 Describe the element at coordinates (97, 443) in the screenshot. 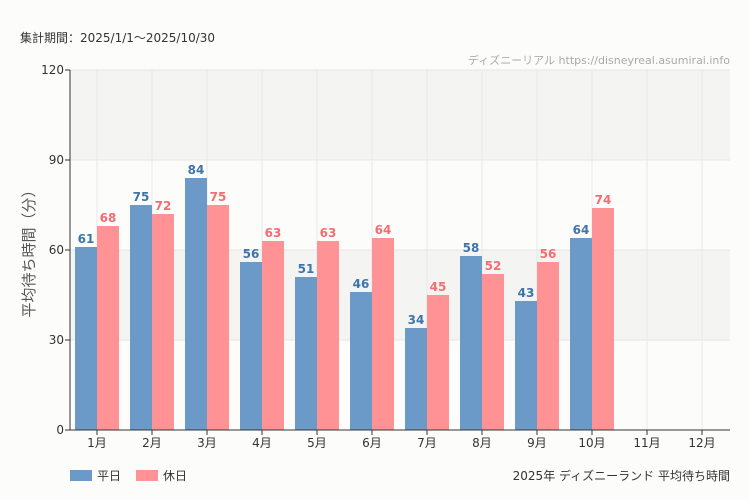

I see `x-tick-label: 1月` at that location.